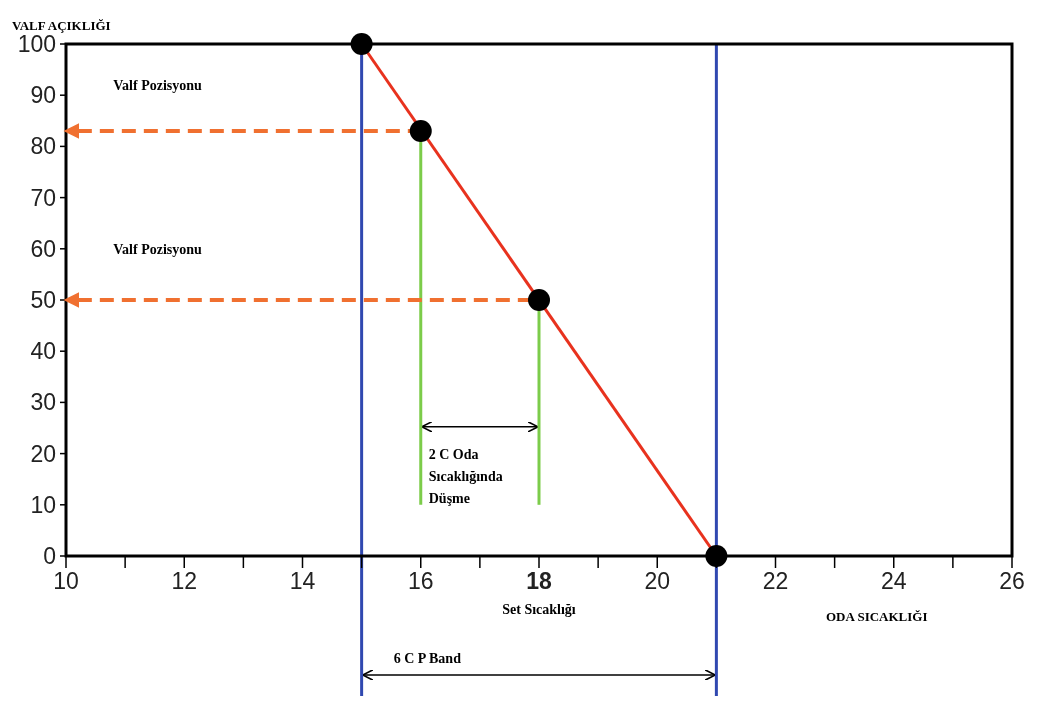  Describe the element at coordinates (539, 609) in the screenshot. I see `text: Set Sıcaklığı` at that location.